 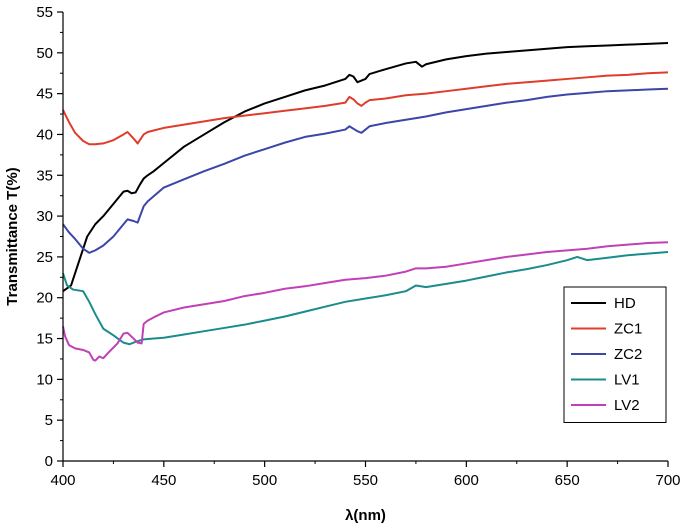 What do you see at coordinates (163, 480) in the screenshot?
I see `x-tick-label: 450` at bounding box center [163, 480].